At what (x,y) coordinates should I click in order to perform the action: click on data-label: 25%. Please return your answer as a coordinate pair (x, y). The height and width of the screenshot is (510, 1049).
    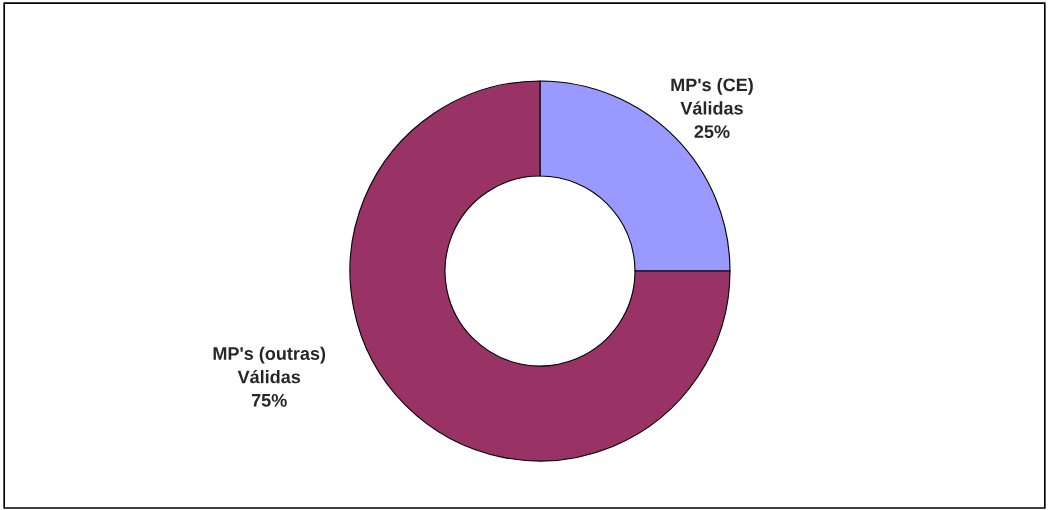
    Looking at the image, I should click on (712, 131).